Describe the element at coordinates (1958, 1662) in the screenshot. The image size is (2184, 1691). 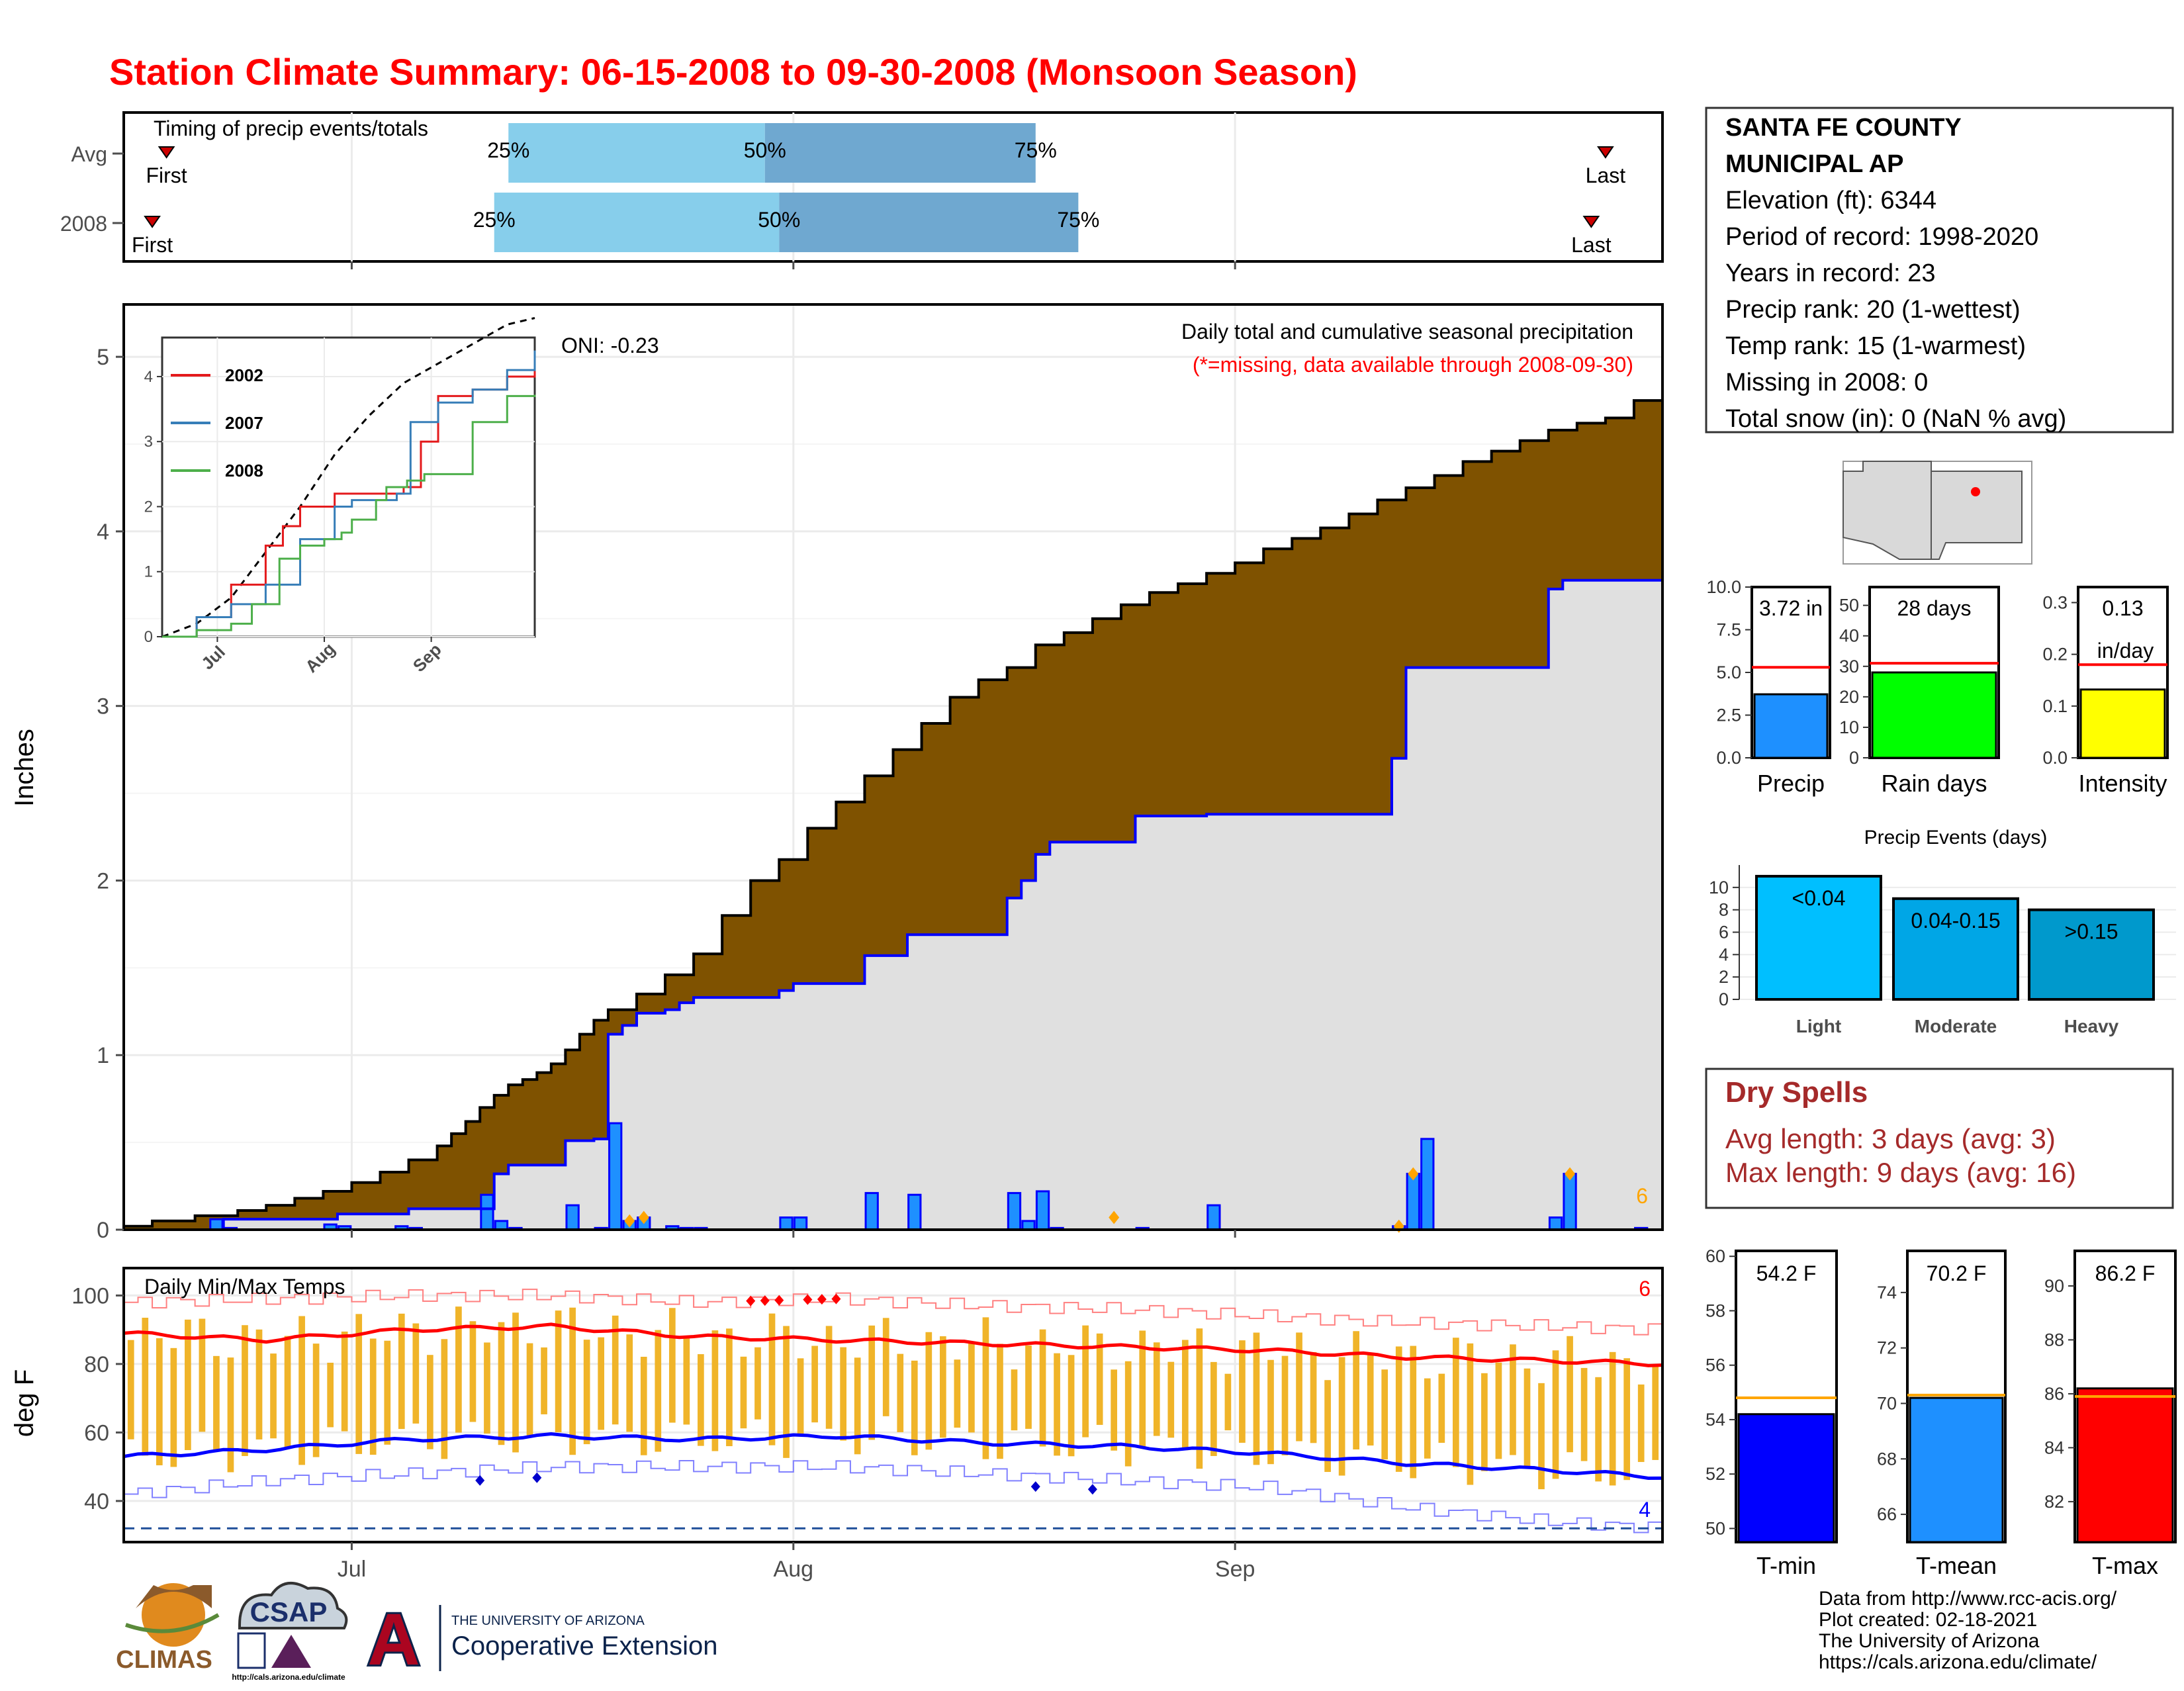
I see `credit-line: https://cals.arizona.edu/climate/` at that location.